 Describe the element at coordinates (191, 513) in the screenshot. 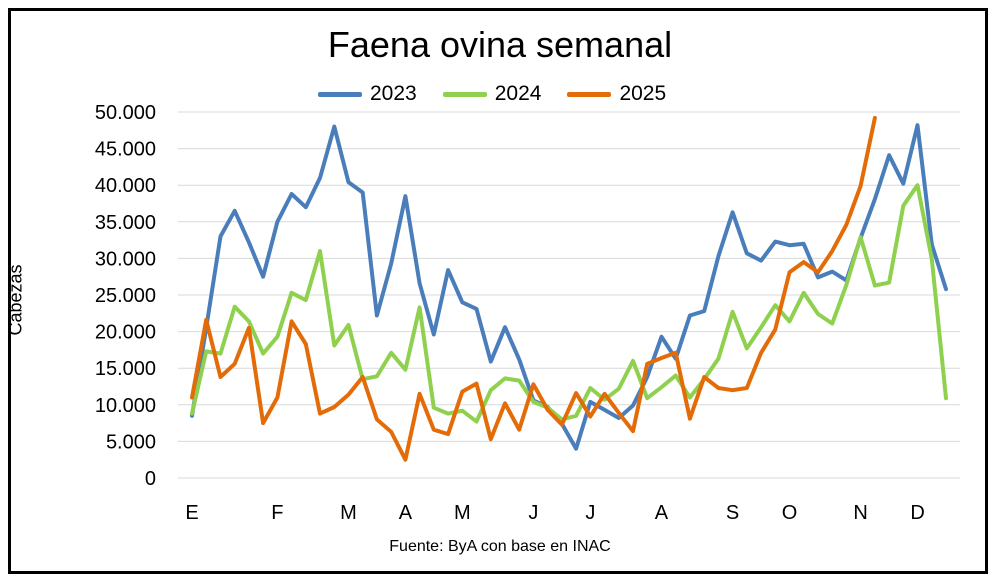

I see `x-tick-label: E` at that location.